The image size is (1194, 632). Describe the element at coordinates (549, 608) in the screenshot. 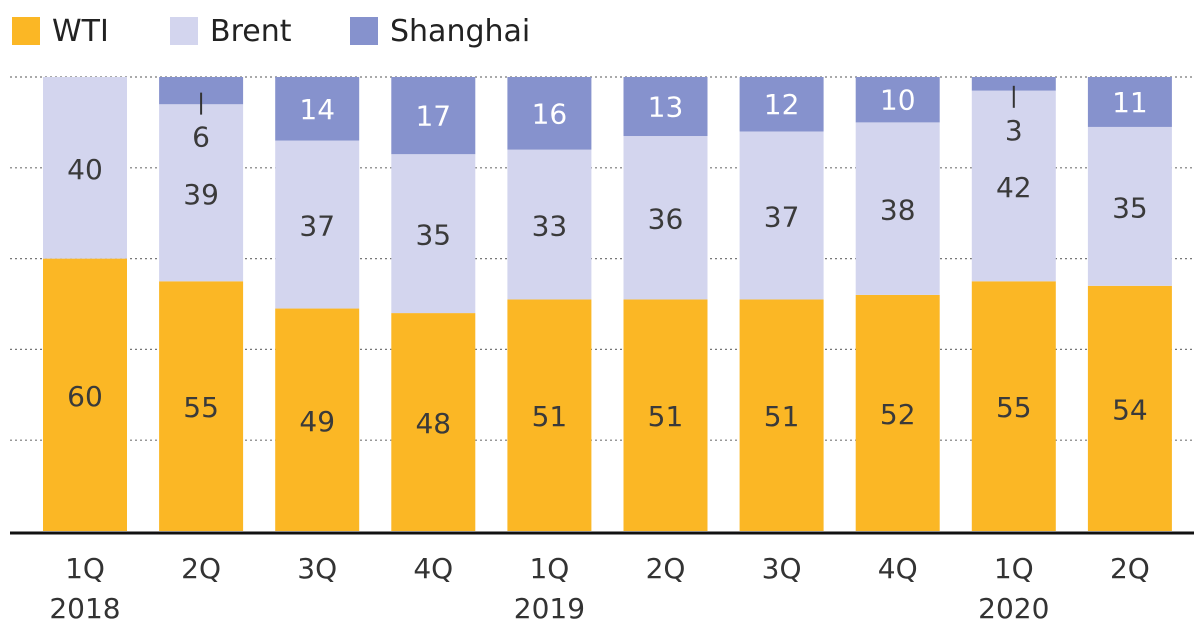

I see `x-tick-year: 2019` at that location.